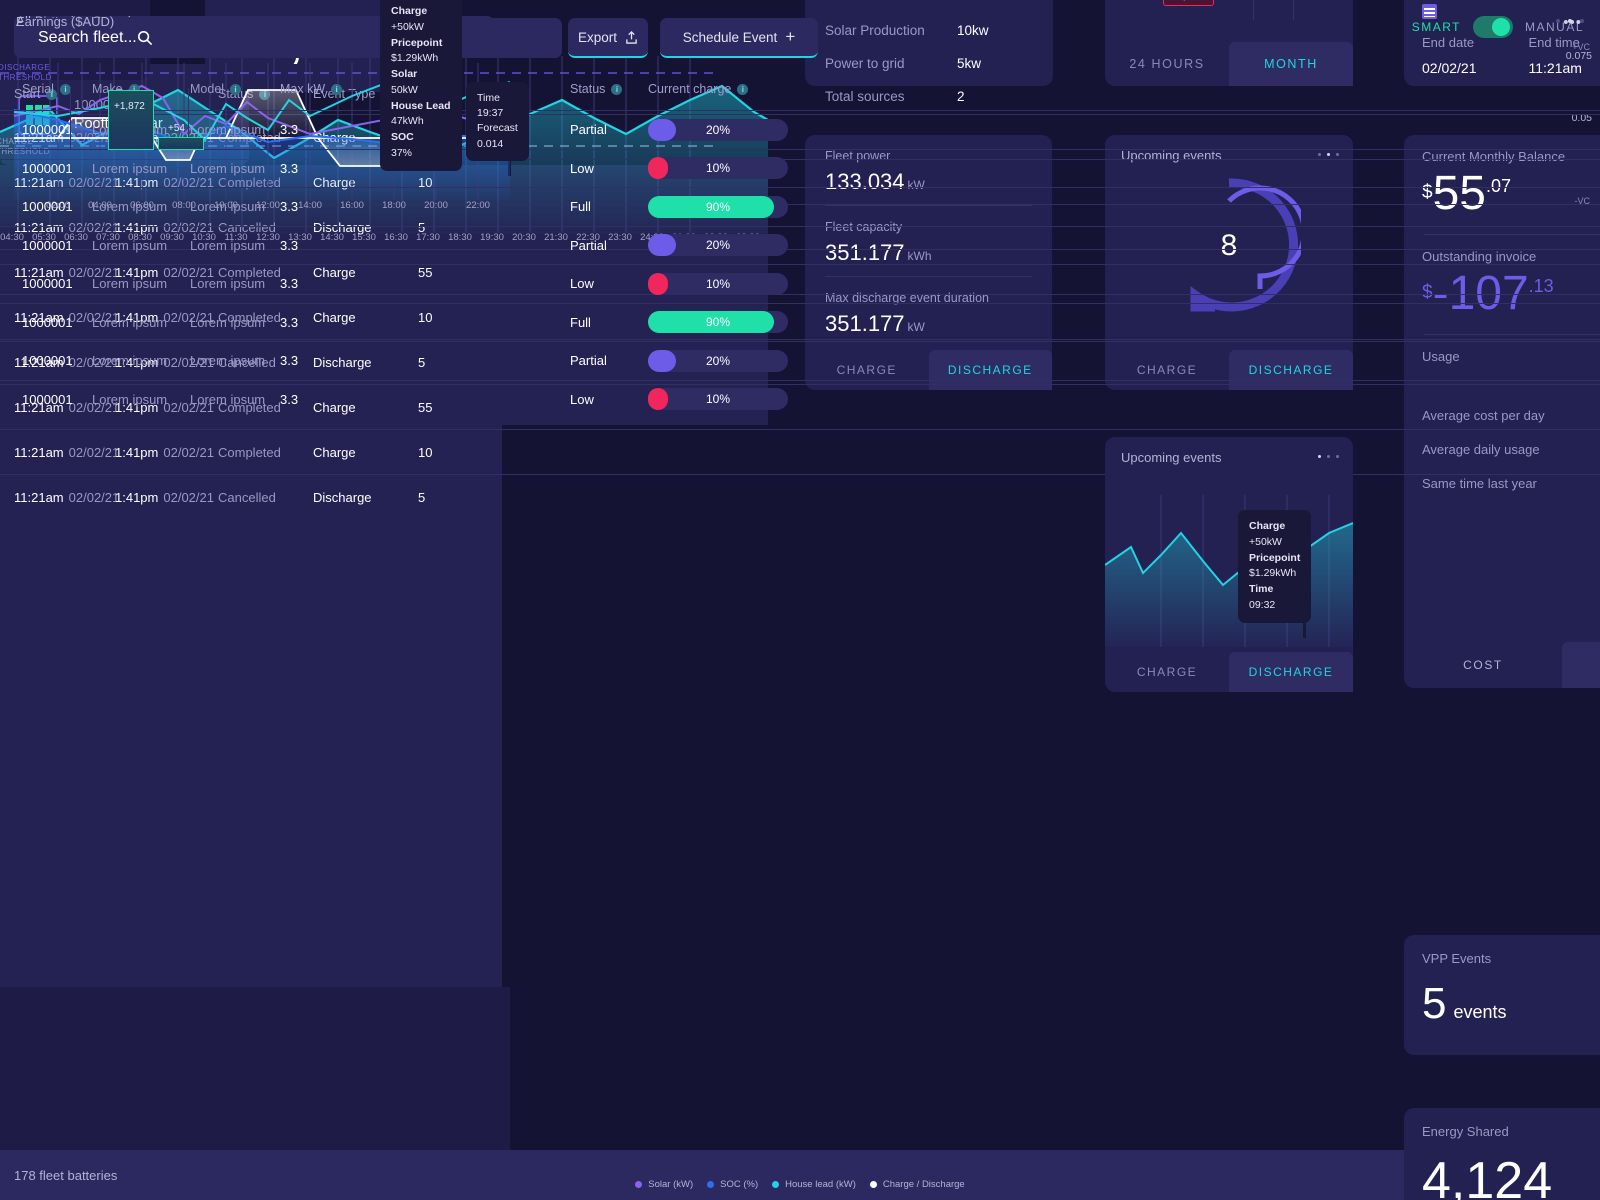 This screenshot has height=1200, width=1600. What do you see at coordinates (1581, 665) in the screenshot?
I see `tab-next` at bounding box center [1581, 665].